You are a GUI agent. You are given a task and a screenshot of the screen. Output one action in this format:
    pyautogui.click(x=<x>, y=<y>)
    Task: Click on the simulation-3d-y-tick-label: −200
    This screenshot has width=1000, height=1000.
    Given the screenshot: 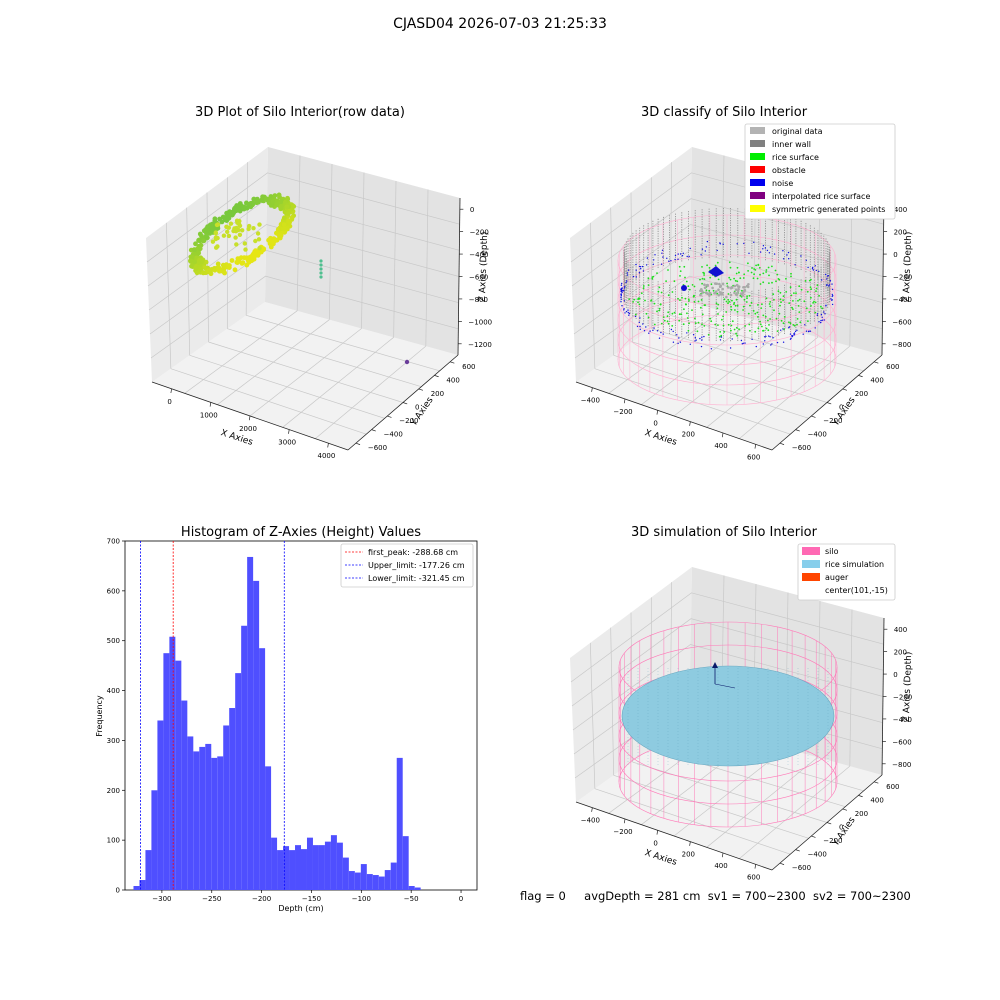 What is the action you would take?
    pyautogui.click(x=832, y=841)
    